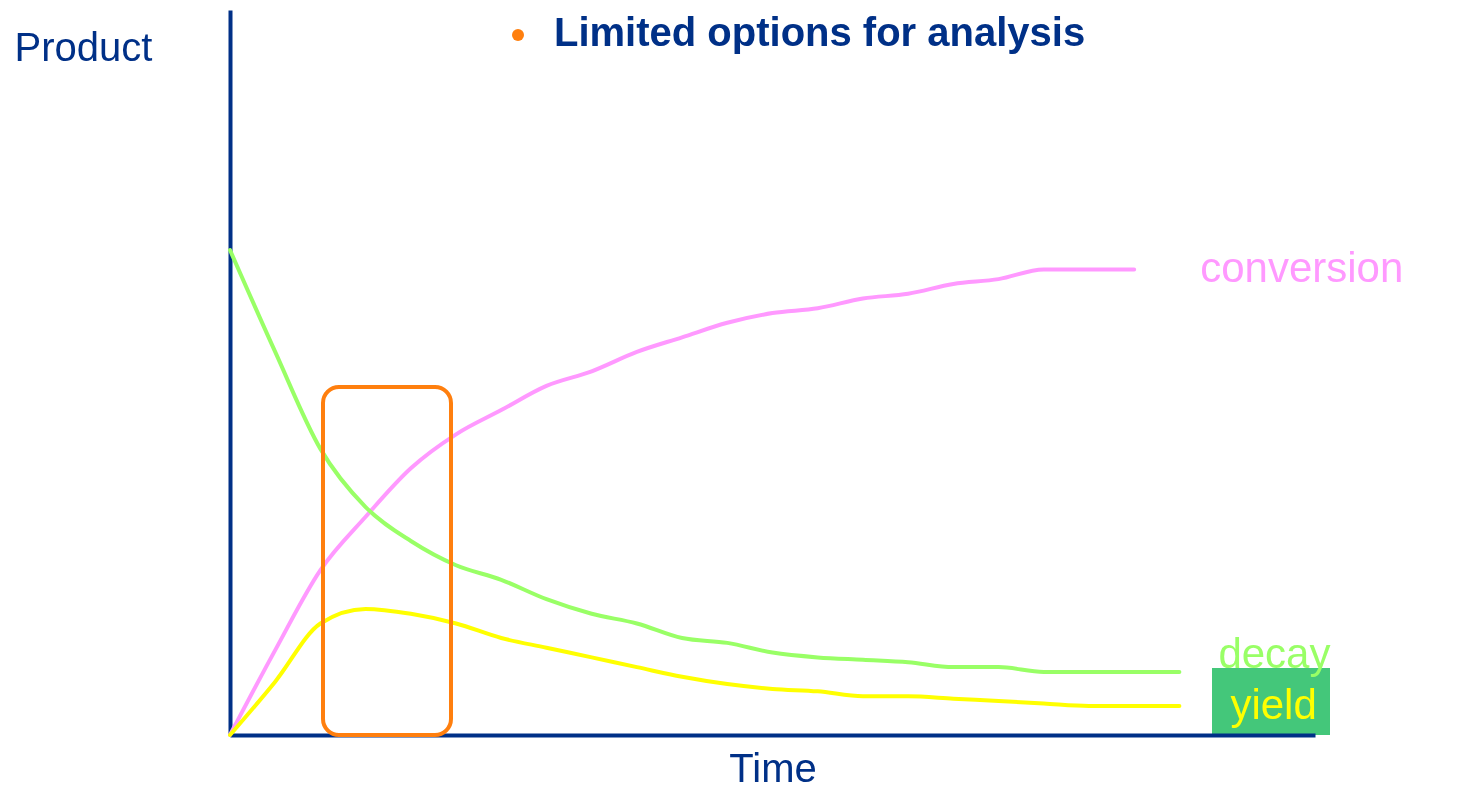 This screenshot has width=1459, height=794. I want to click on x-axis-title: Time, so click(773, 767).